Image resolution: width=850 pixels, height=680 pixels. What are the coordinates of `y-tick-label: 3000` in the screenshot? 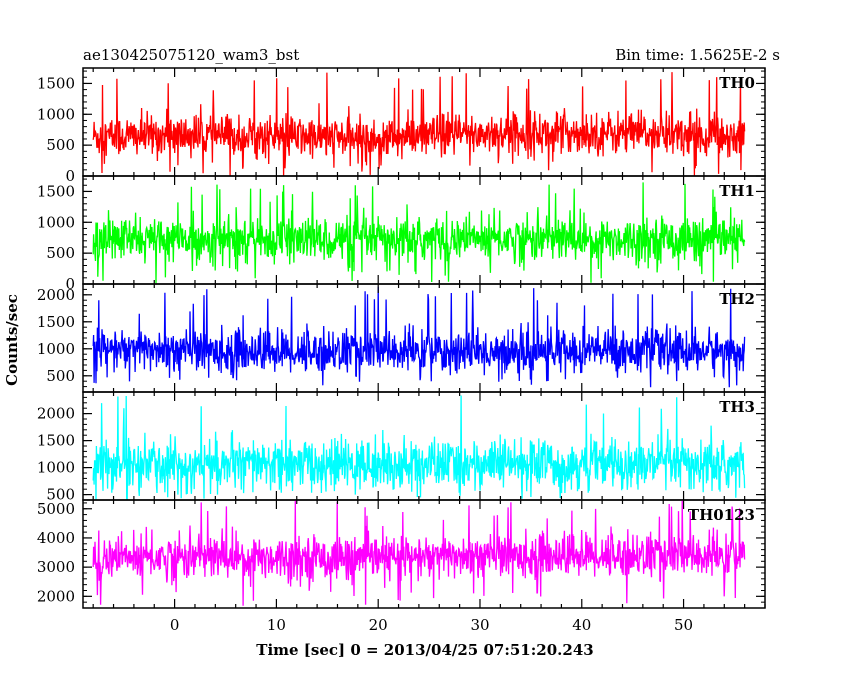 It's located at (56, 567).